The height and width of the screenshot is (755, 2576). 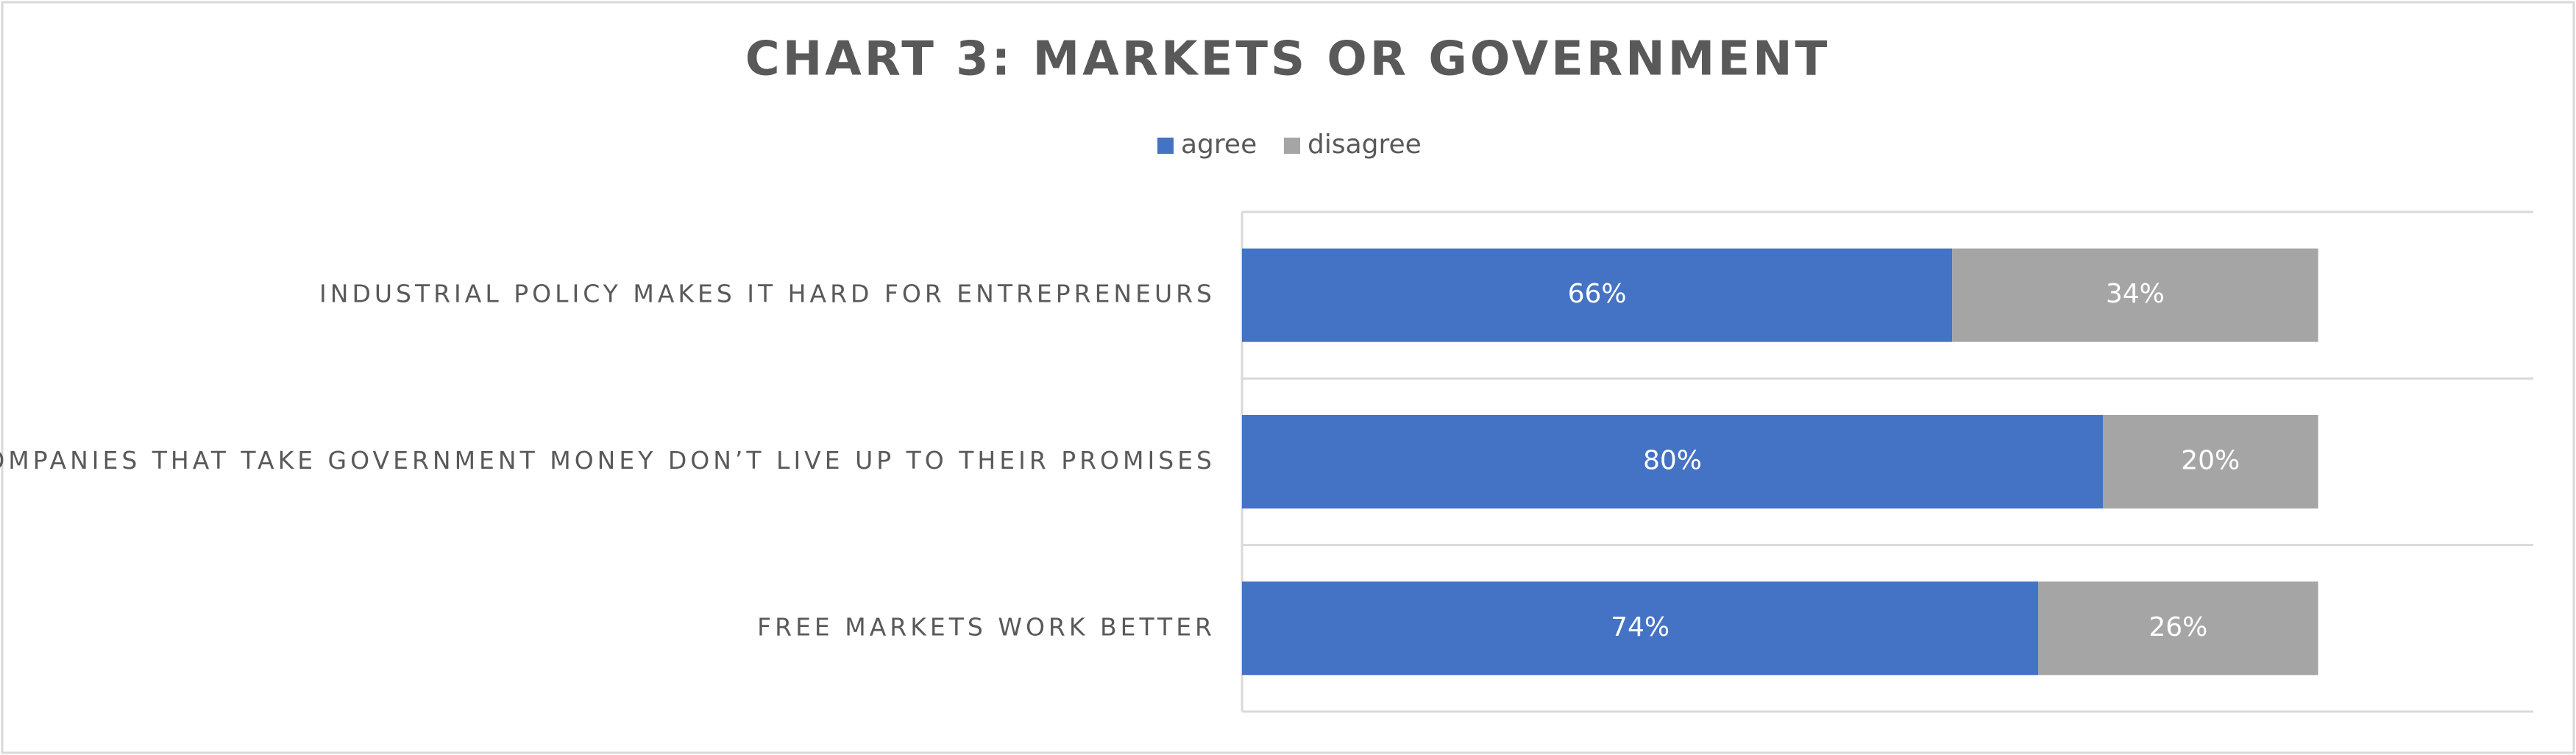 I want to click on data-label: 26%, so click(x=2178, y=627).